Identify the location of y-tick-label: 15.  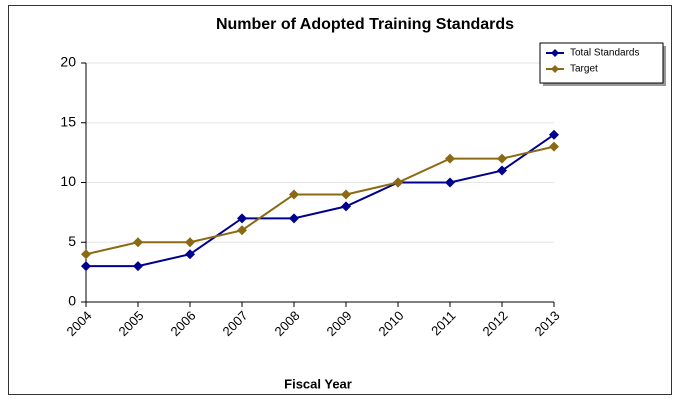
(68, 121).